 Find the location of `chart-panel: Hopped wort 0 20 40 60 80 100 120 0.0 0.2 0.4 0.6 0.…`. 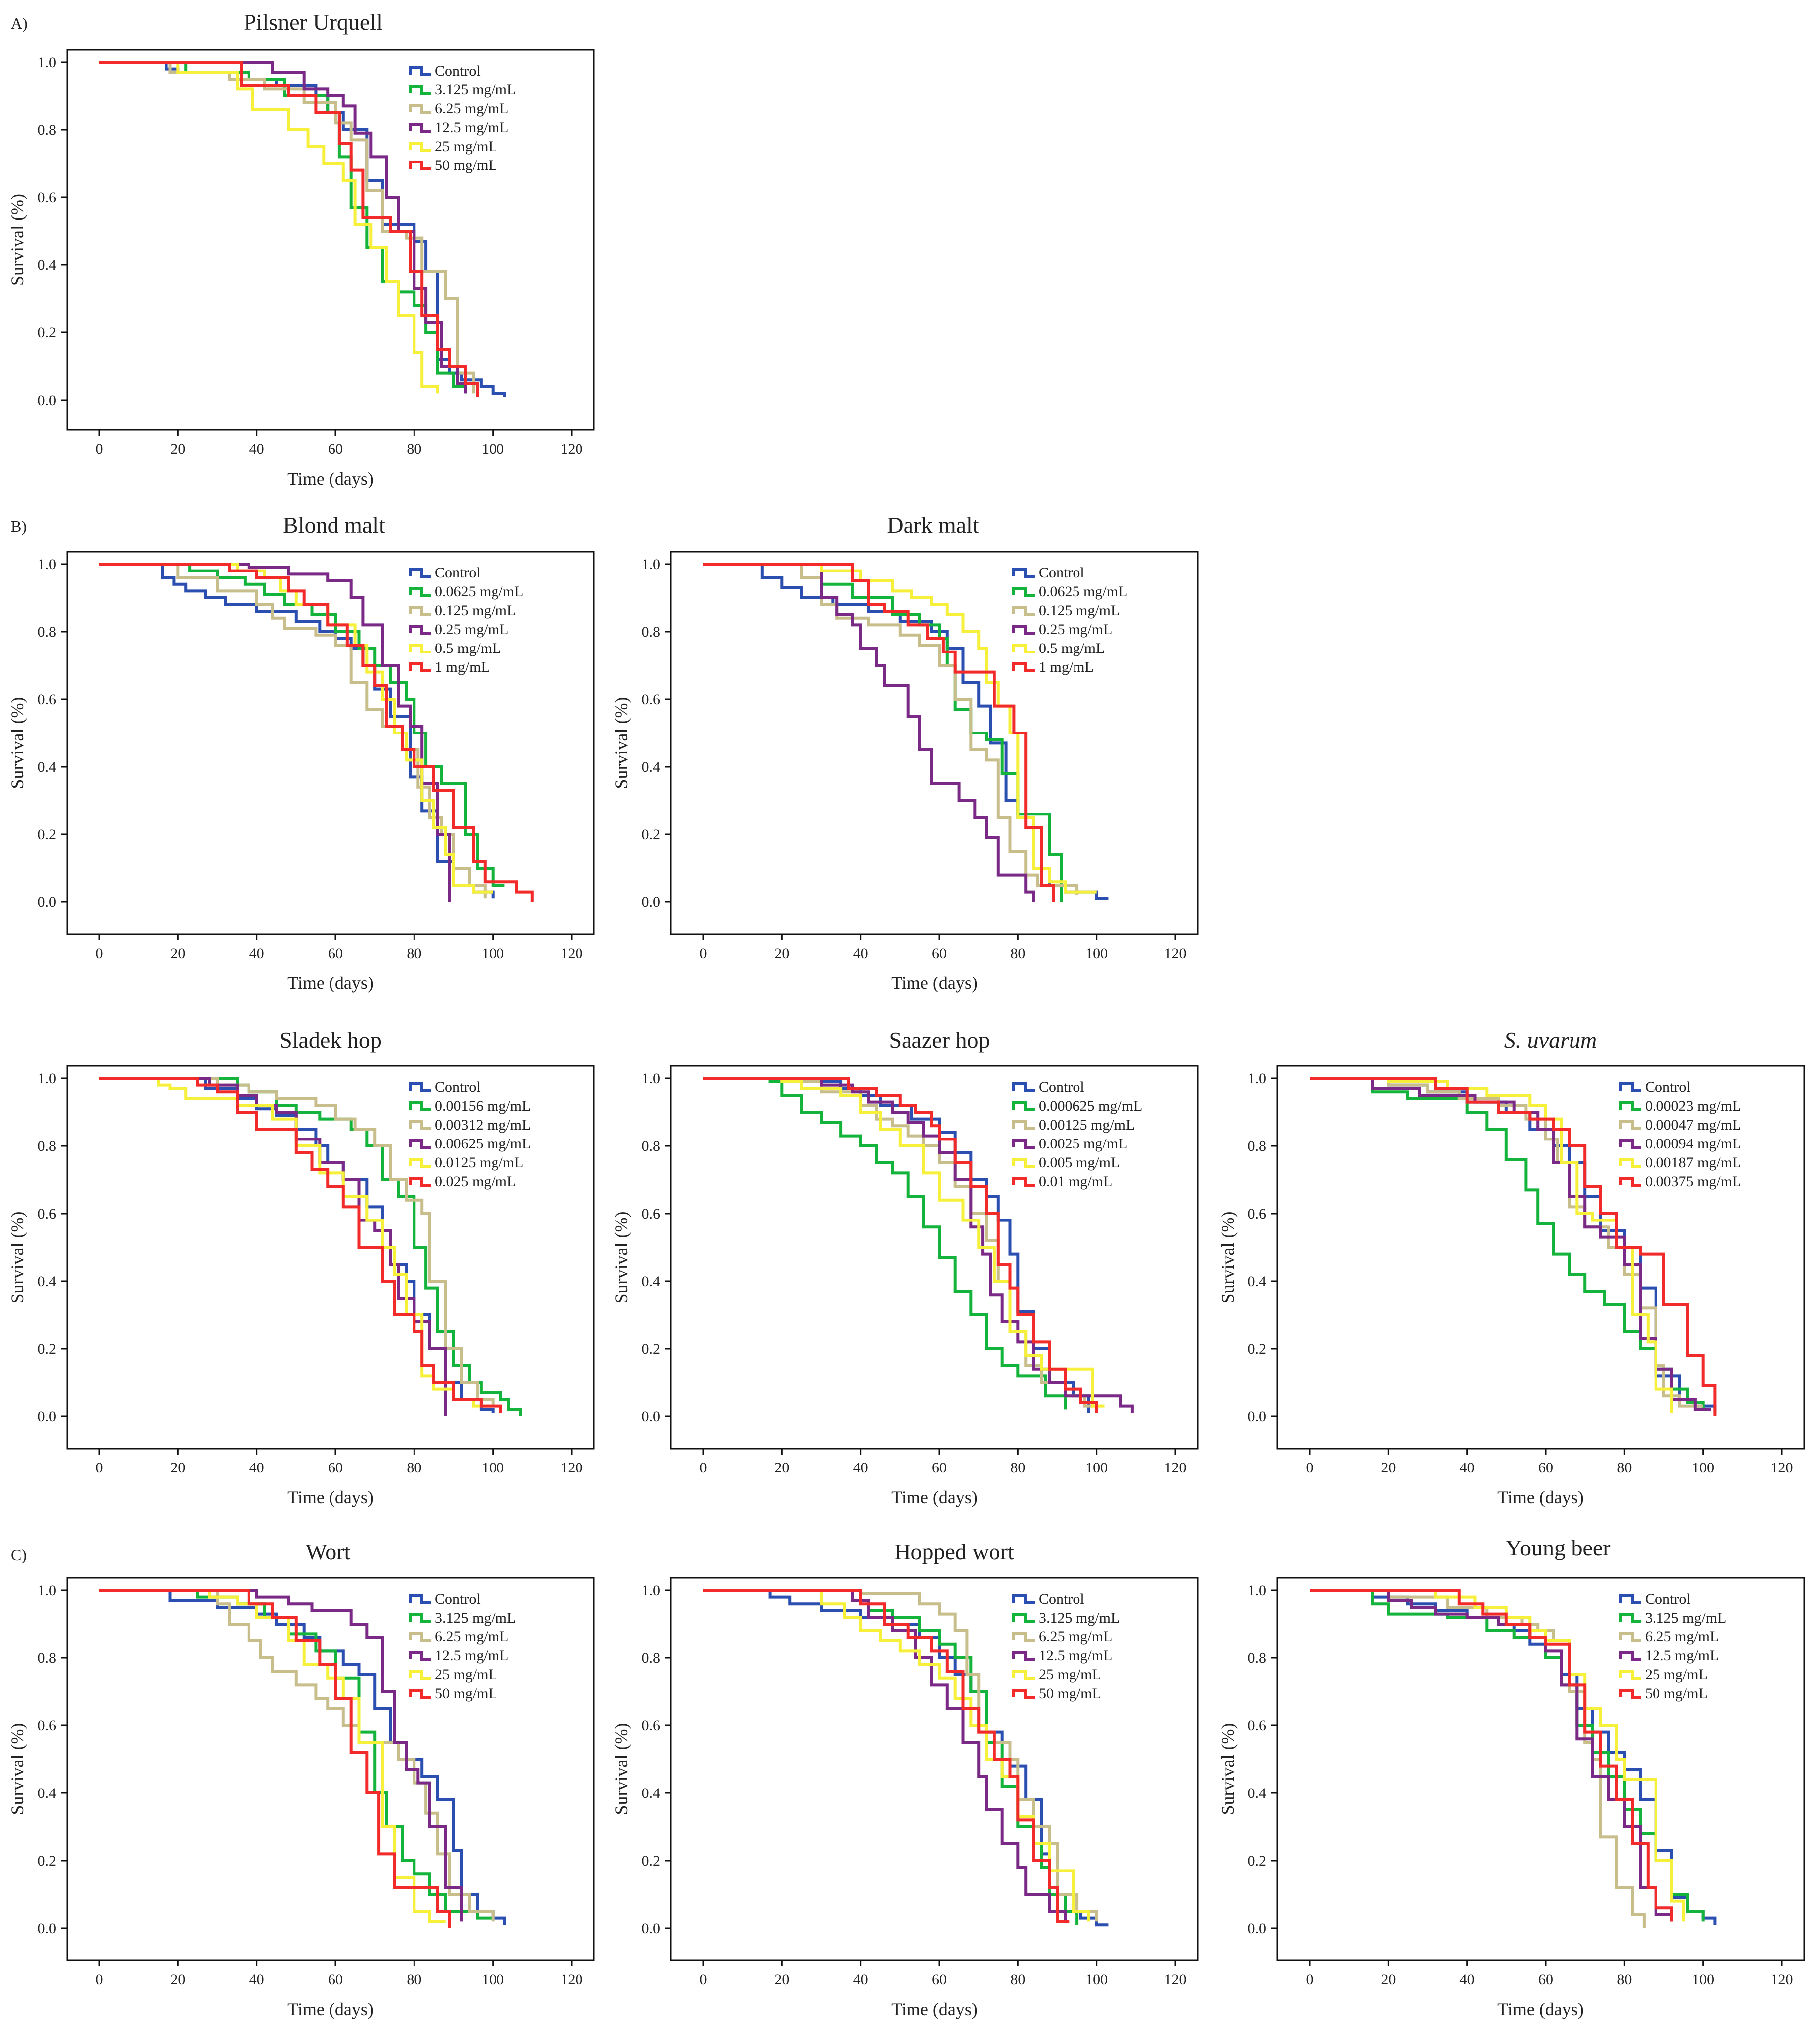

chart-panel: Hopped wort 0 20 40 60 80 100 120 0.0 0.2 0.4 0.6 0.… is located at coordinates (905, 1779).